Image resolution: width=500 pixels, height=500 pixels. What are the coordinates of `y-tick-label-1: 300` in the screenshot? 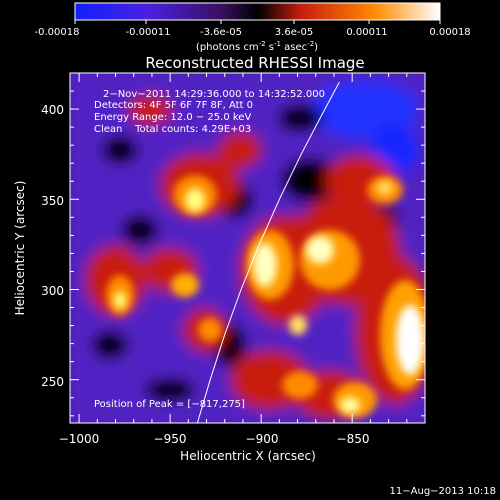 It's located at (52, 291).